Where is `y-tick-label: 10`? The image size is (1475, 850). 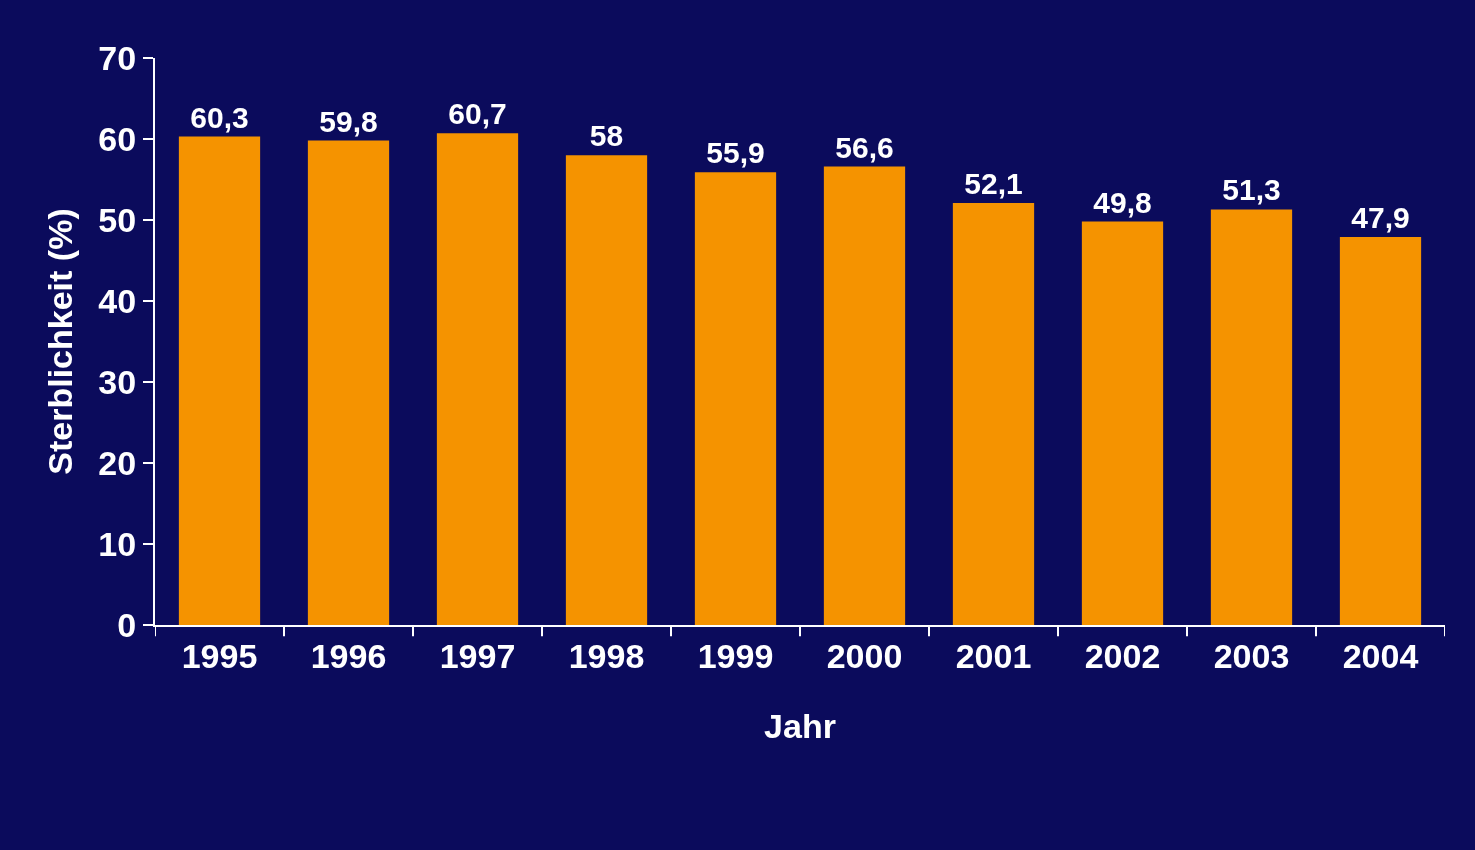
y-tick-label: 10 is located at coordinates (117, 543).